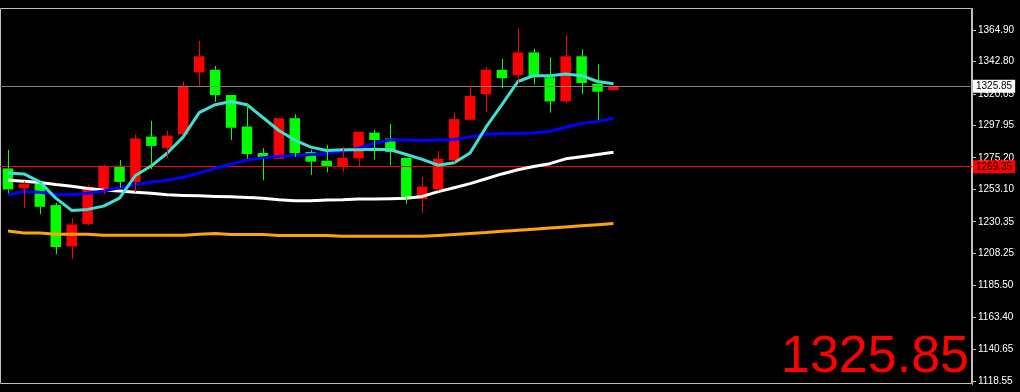  Describe the element at coordinates (996, 157) in the screenshot. I see `y-tick-label: 1275.20` at that location.